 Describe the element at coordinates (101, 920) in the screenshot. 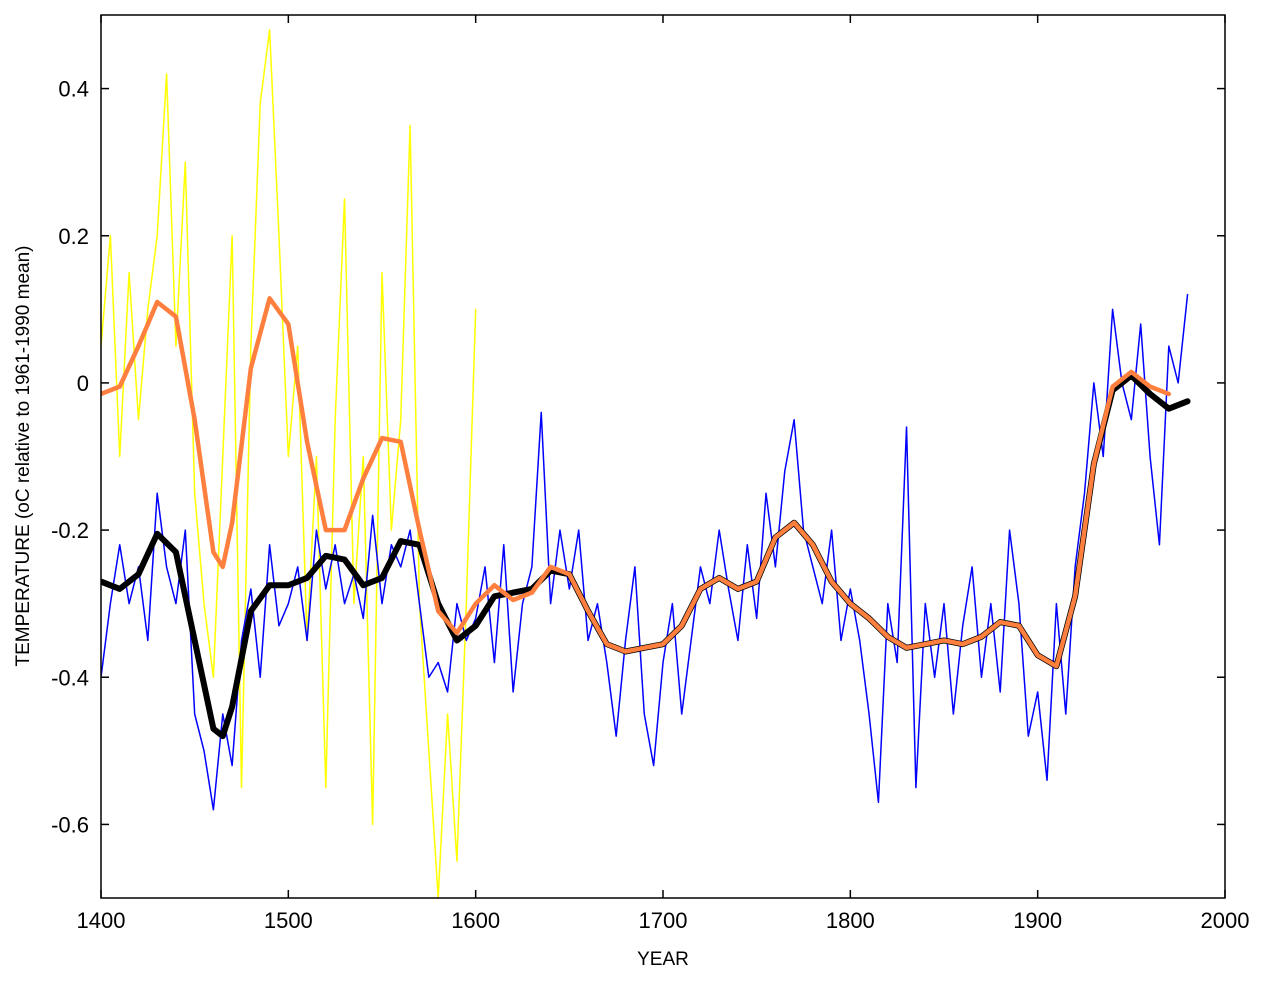

I see `x-tick-label: 1400` at that location.